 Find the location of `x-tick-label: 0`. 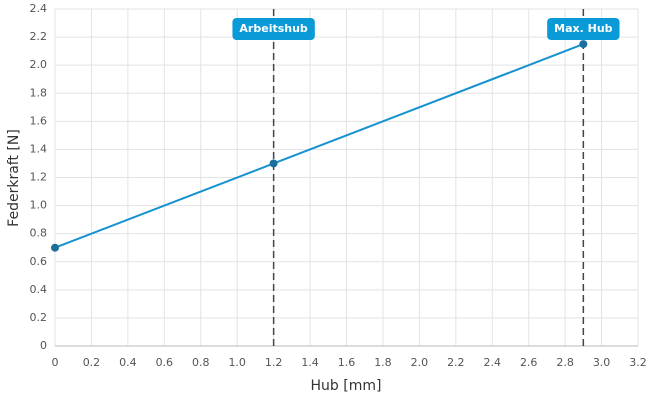

x-tick-label: 0 is located at coordinates (55, 362).